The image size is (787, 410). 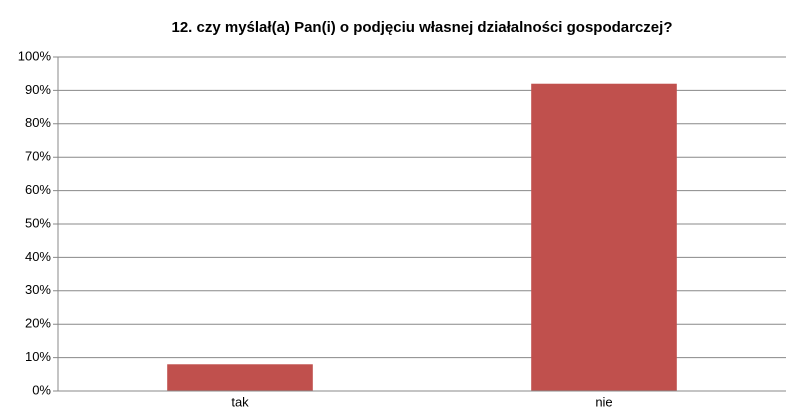 I want to click on y-tick-label: 90%, so click(x=38, y=89).